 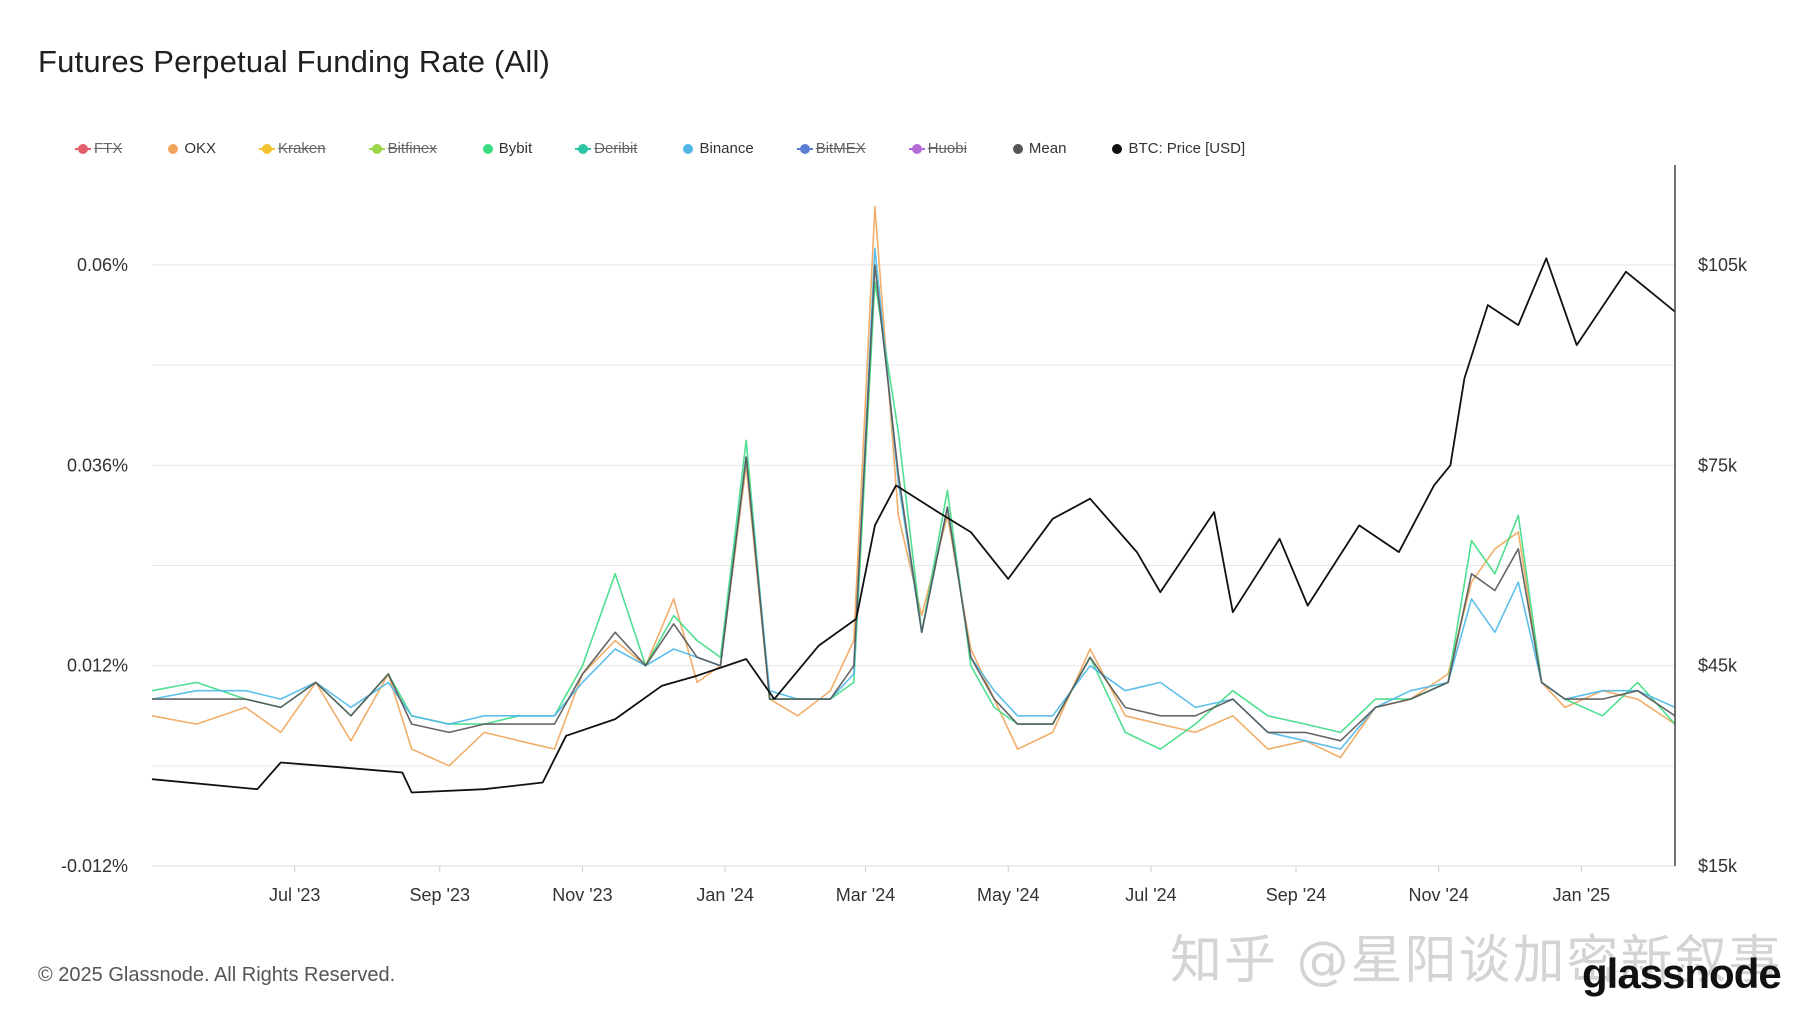 What do you see at coordinates (412, 148) in the screenshot?
I see `legend-label: Bitfinex` at bounding box center [412, 148].